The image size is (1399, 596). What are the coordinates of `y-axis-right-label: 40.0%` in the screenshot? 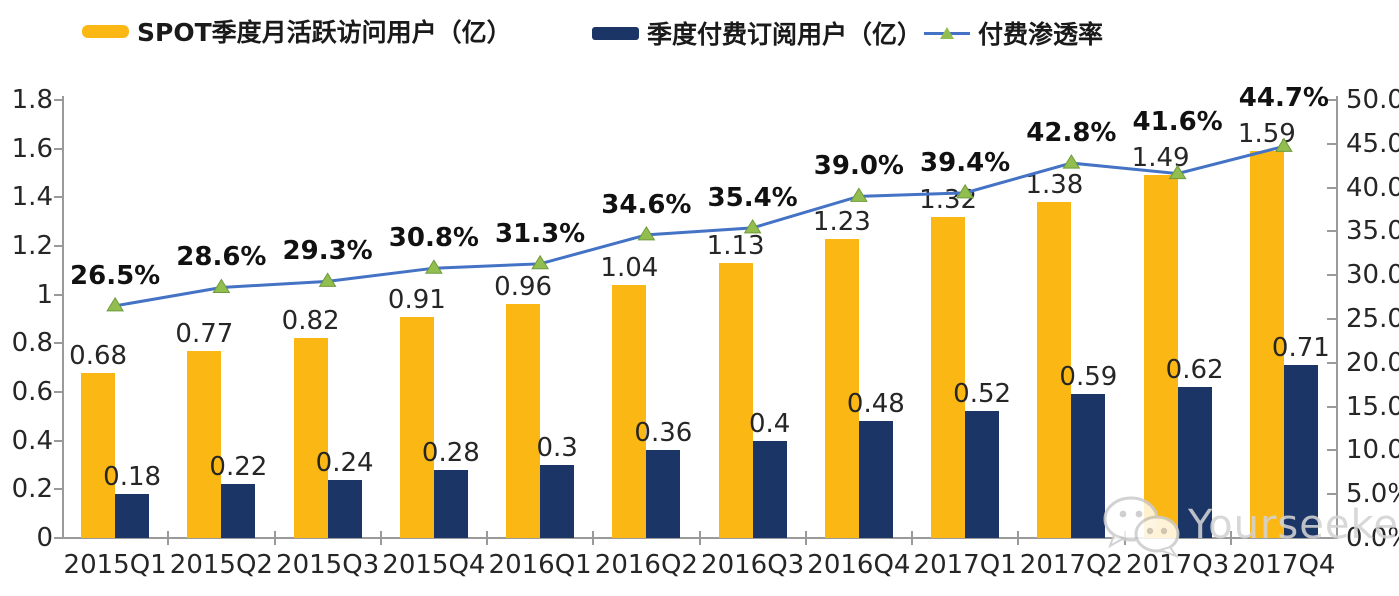 It's located at (1372, 187).